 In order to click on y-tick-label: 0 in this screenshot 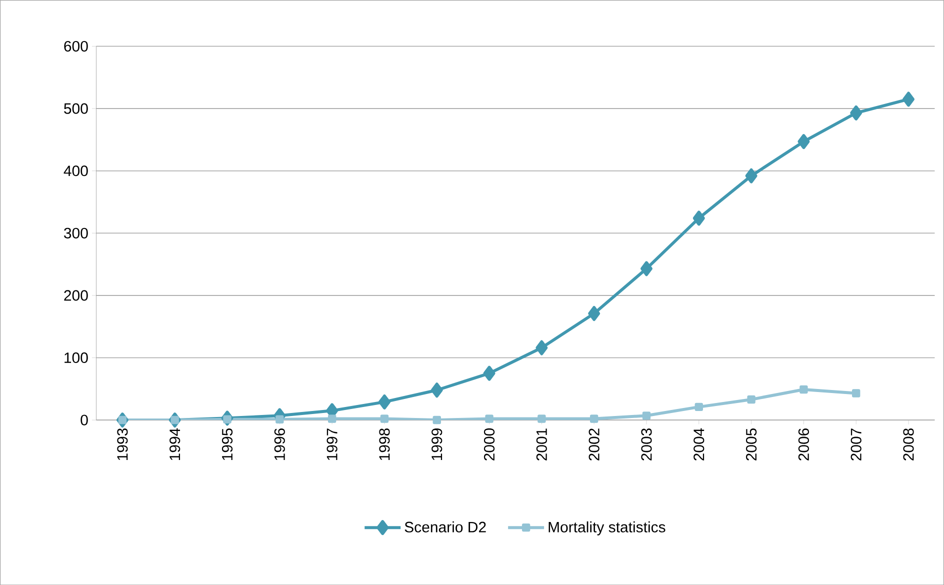, I will do `click(84, 420)`.